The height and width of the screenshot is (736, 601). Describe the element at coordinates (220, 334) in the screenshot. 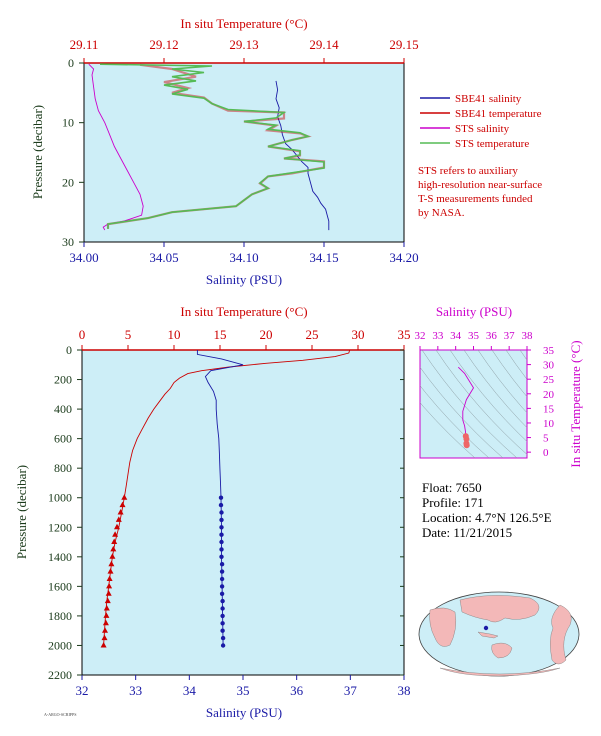

I see `lower-temp-tick-label: 15` at that location.